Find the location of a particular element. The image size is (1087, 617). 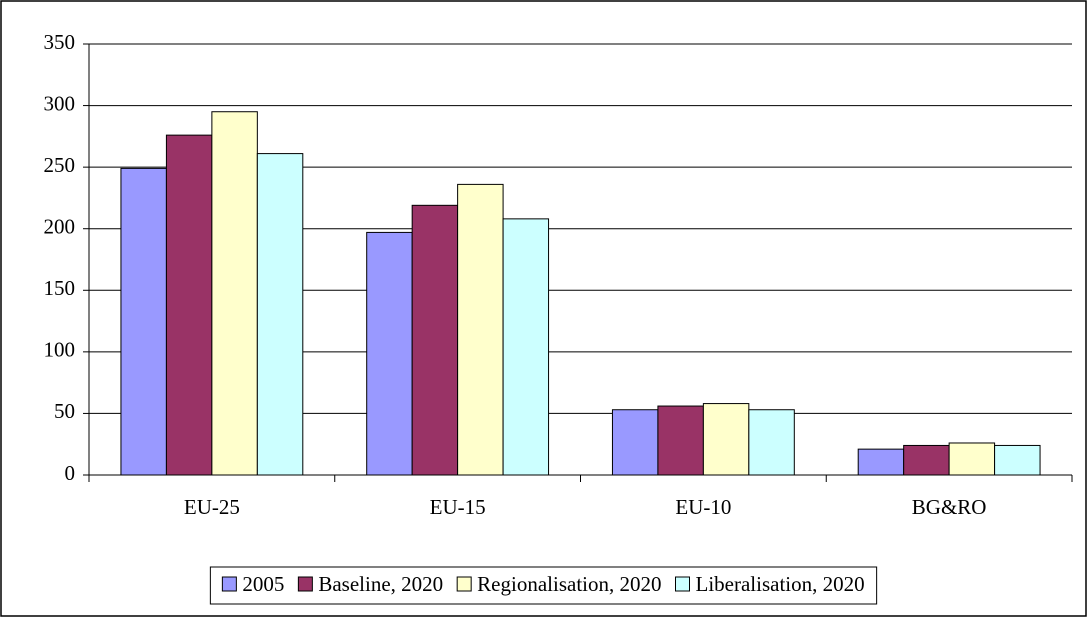

y-tick-label: 100 is located at coordinates (60, 350).